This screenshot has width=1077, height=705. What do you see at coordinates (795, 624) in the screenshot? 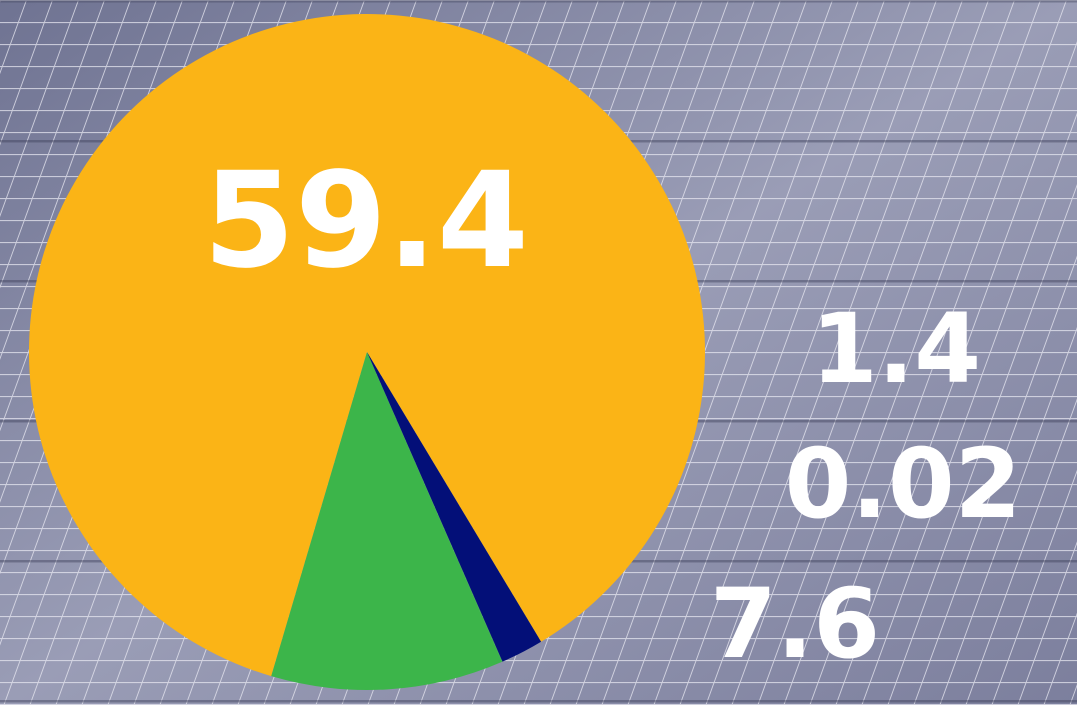
I see `data-label-7-6: 7.6` at bounding box center [795, 624].